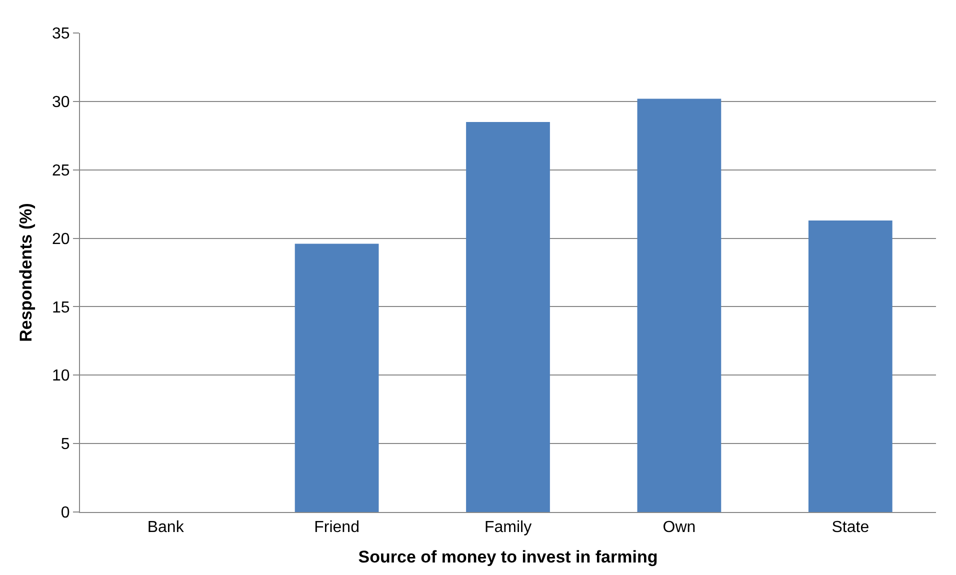  What do you see at coordinates (851, 527) in the screenshot?
I see `x-tick-label: State` at bounding box center [851, 527].